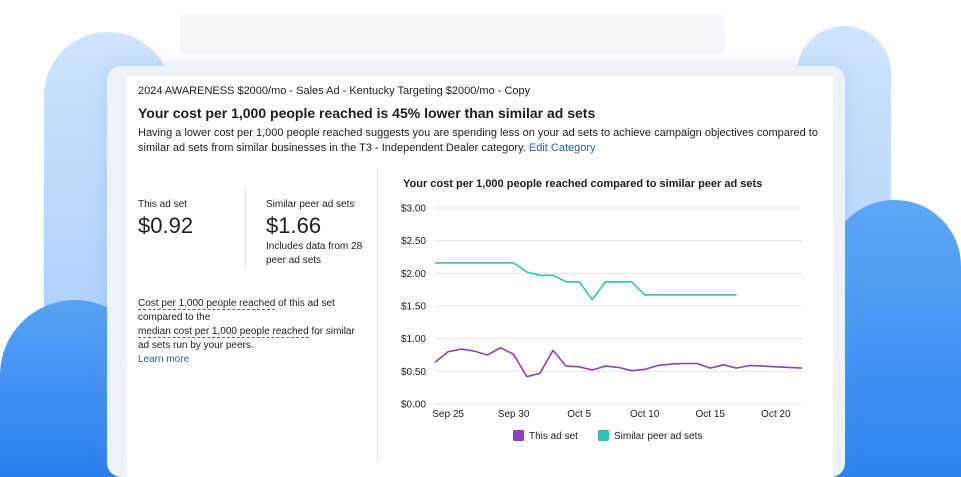  I want to click on chart-legend: This ad set Similar peer ad sets, so click(607, 436).